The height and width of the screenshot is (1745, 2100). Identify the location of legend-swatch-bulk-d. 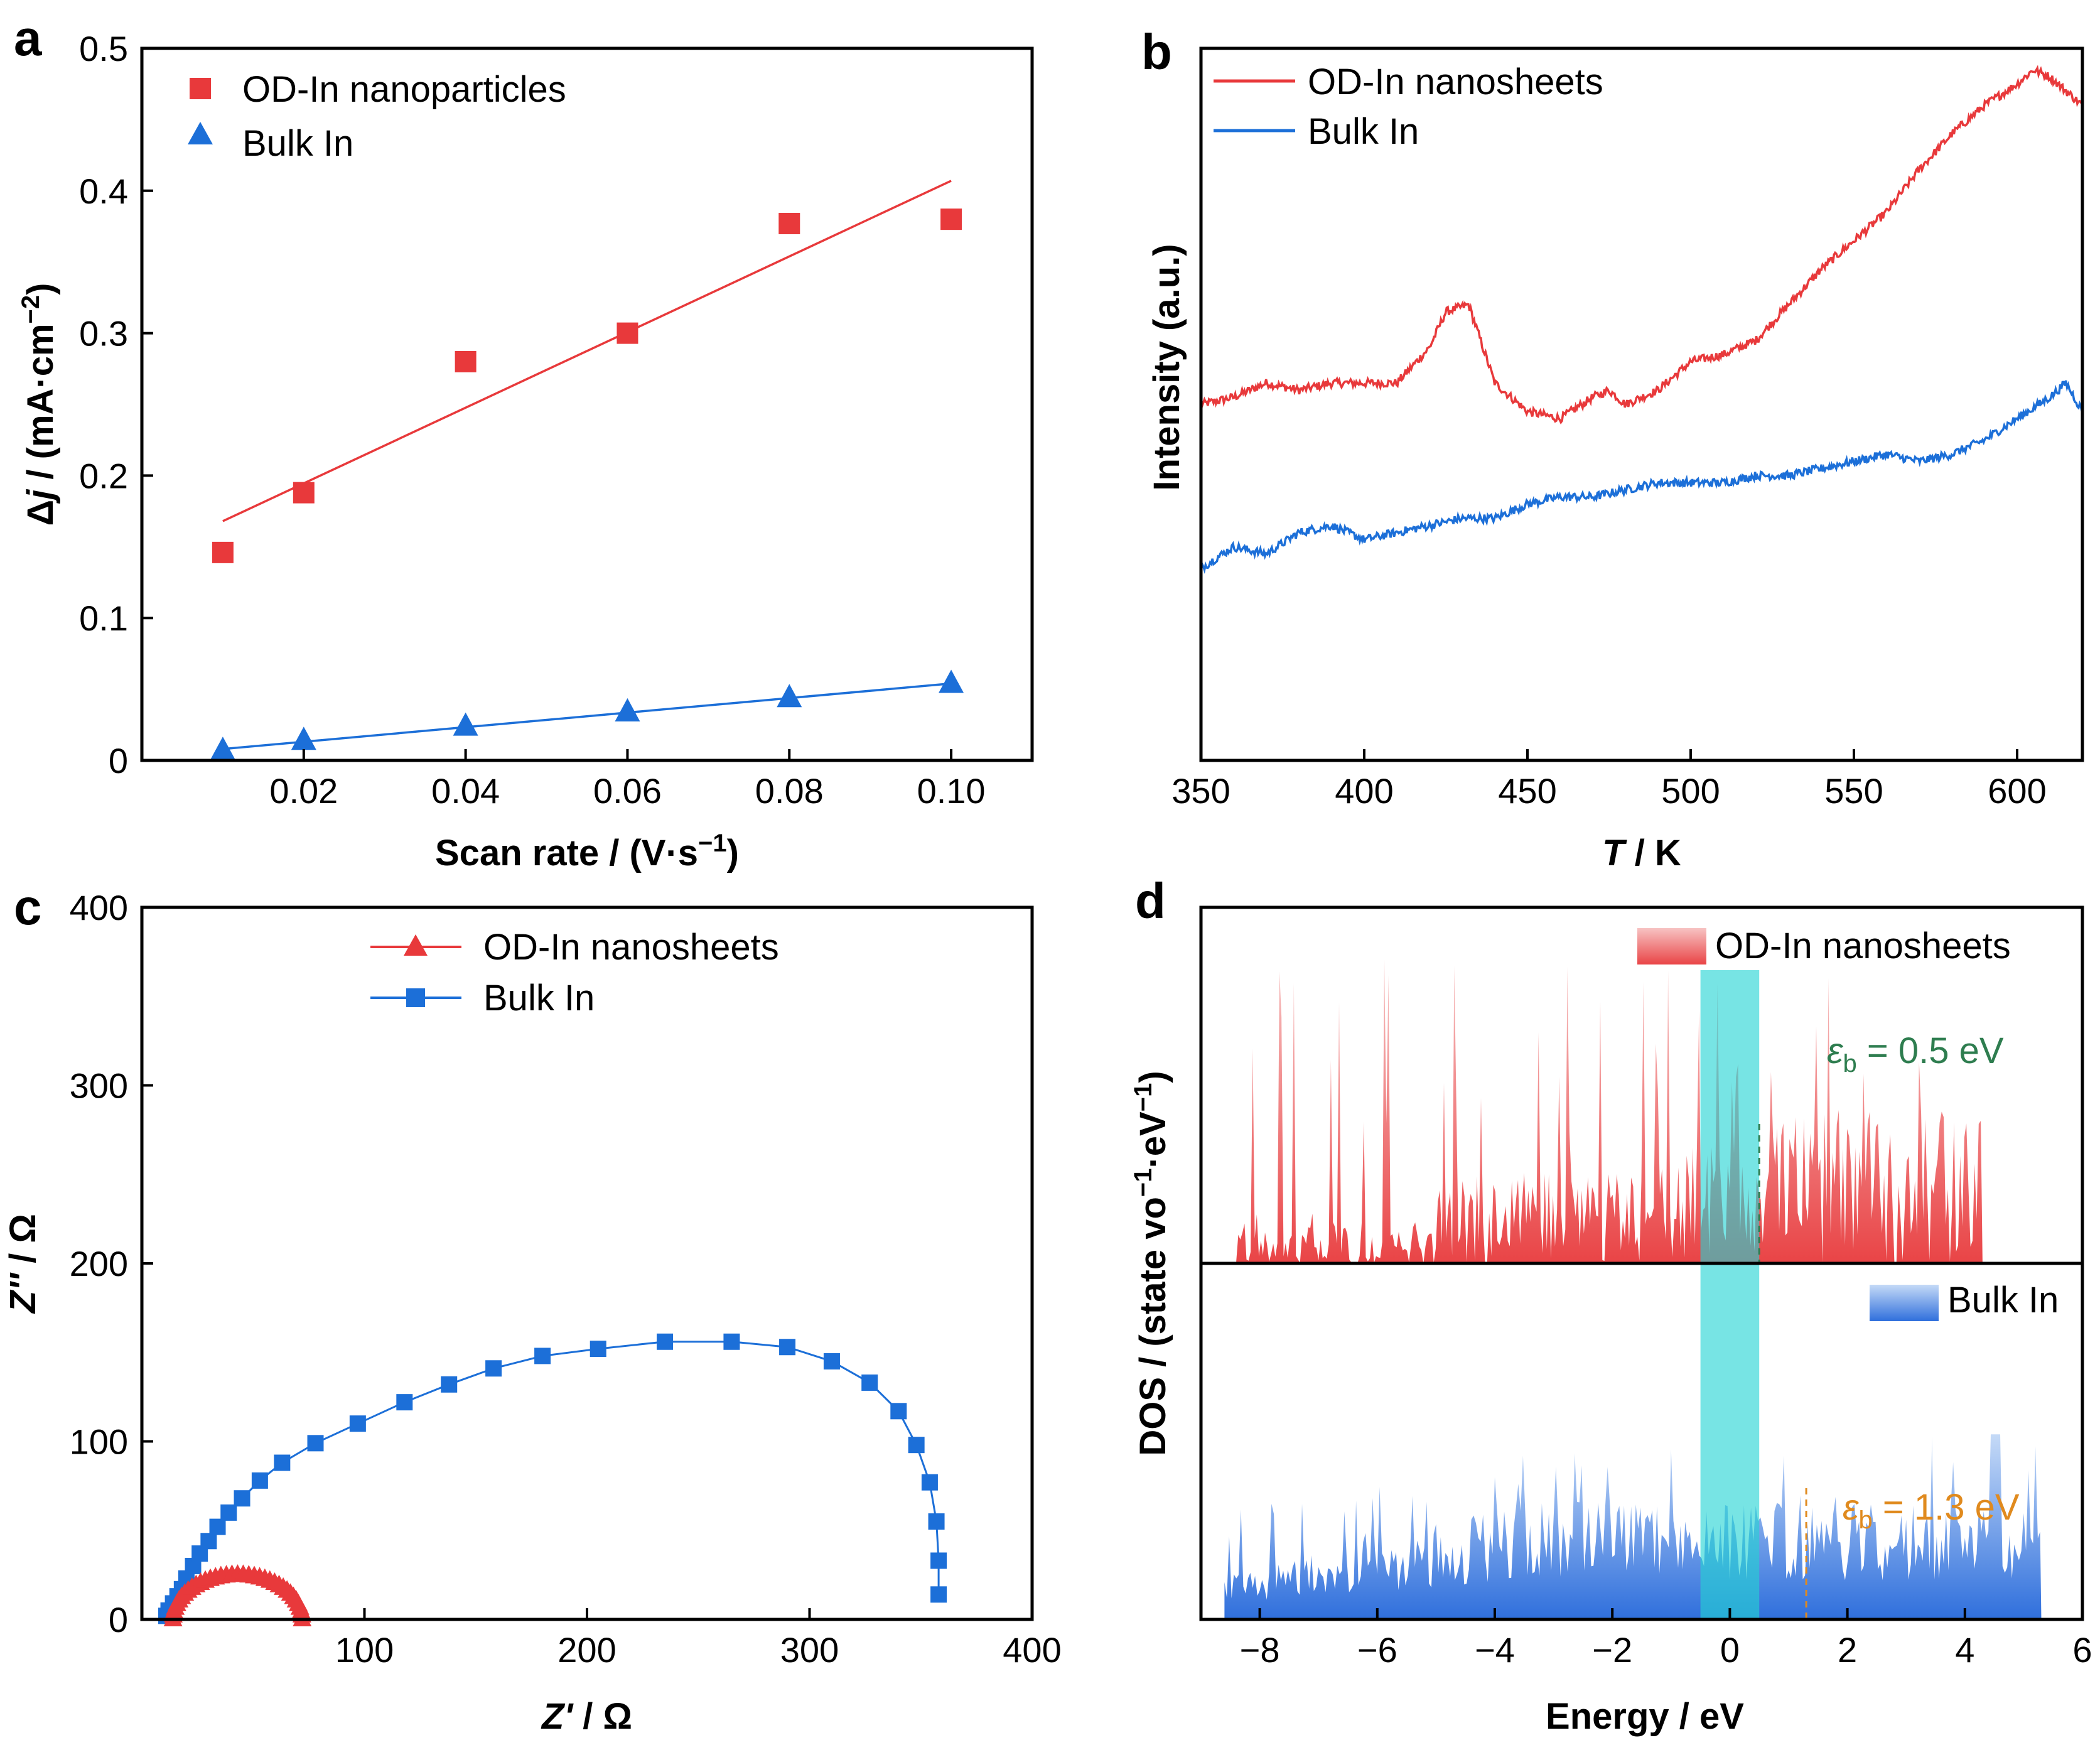
(1904, 1303).